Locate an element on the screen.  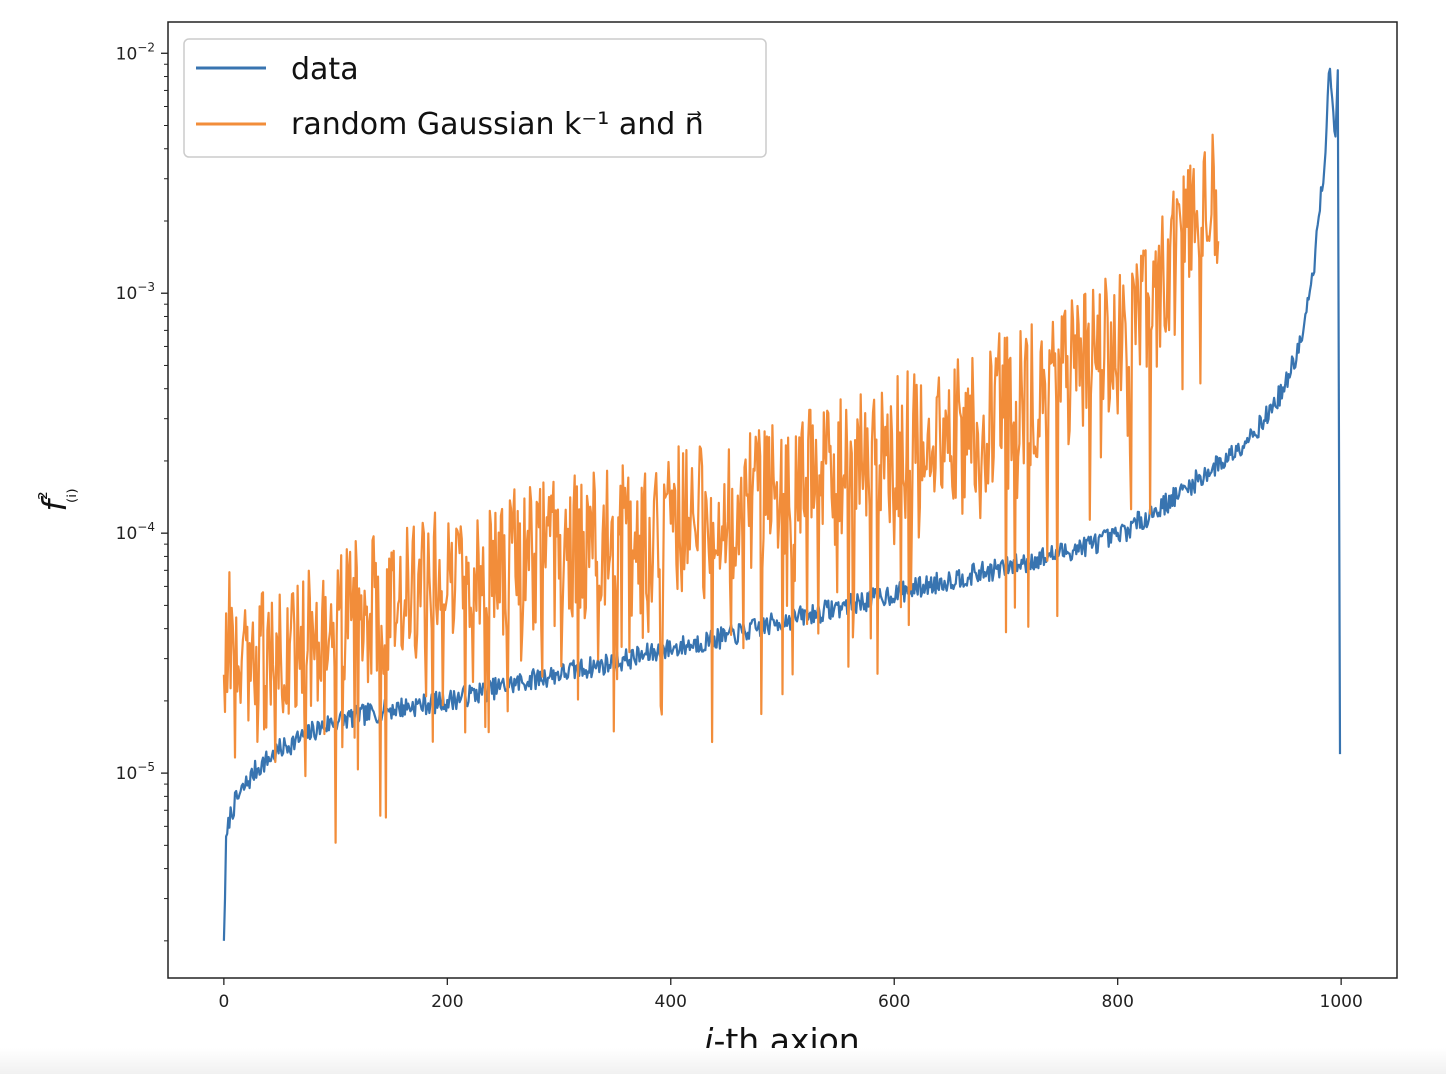
x-tick-label: 200 is located at coordinates (447, 1002).